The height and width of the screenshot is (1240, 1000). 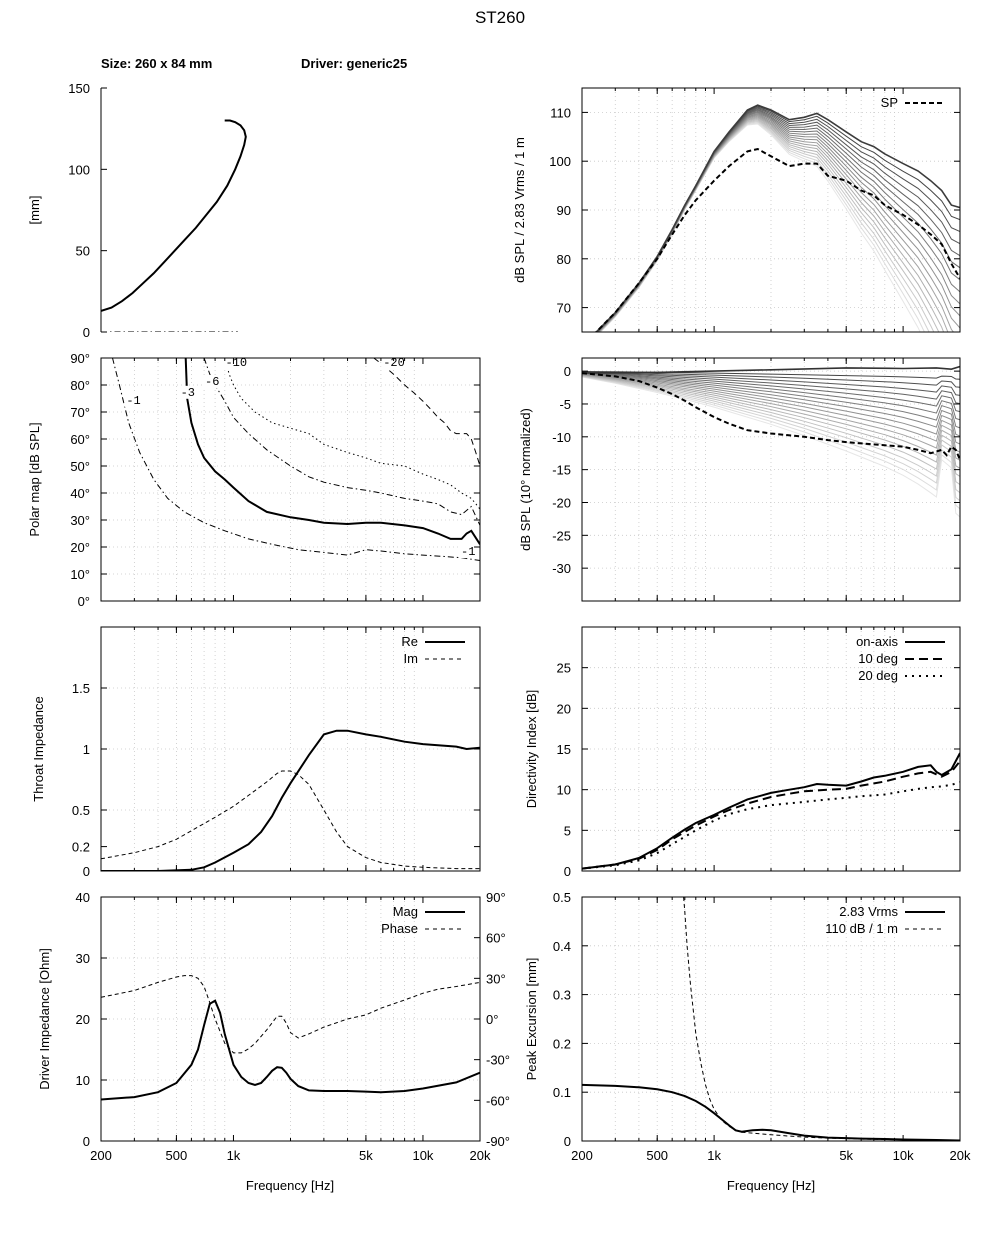 I want to click on y-tick-label: 150, so click(x=79, y=88).